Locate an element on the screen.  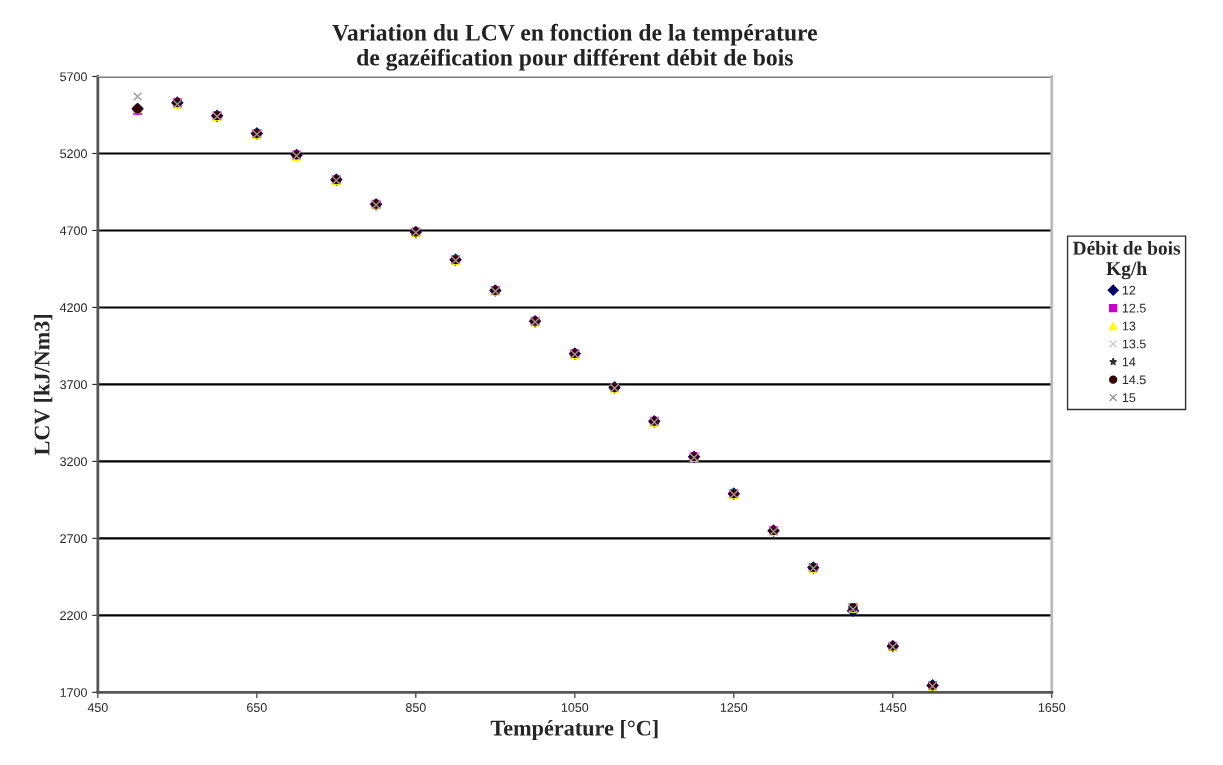
chart-title: Variation du LCV en fonction de la température de gazéification pour différent débit de bois is located at coordinates (574, 47).